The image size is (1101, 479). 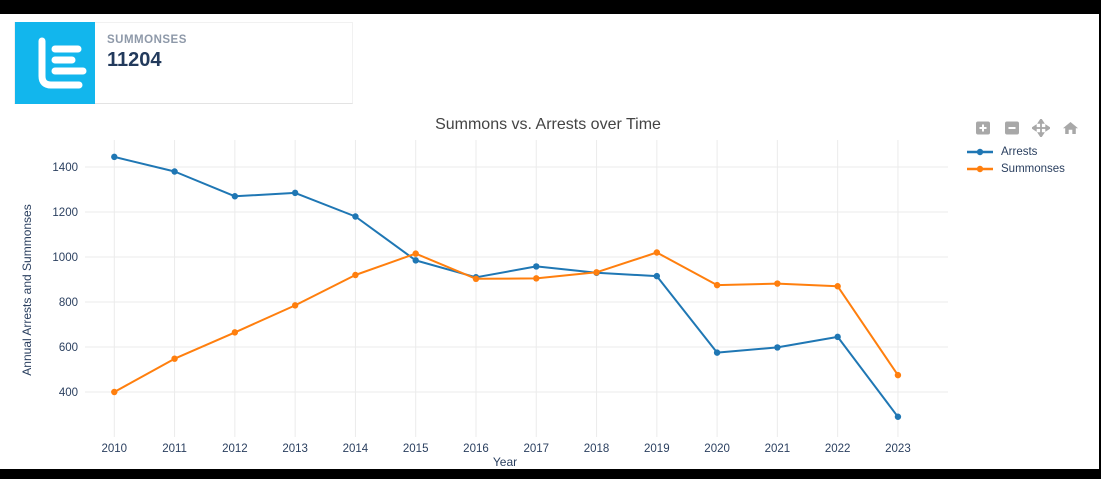 I want to click on x-tick-label: 2013, so click(x=295, y=449).